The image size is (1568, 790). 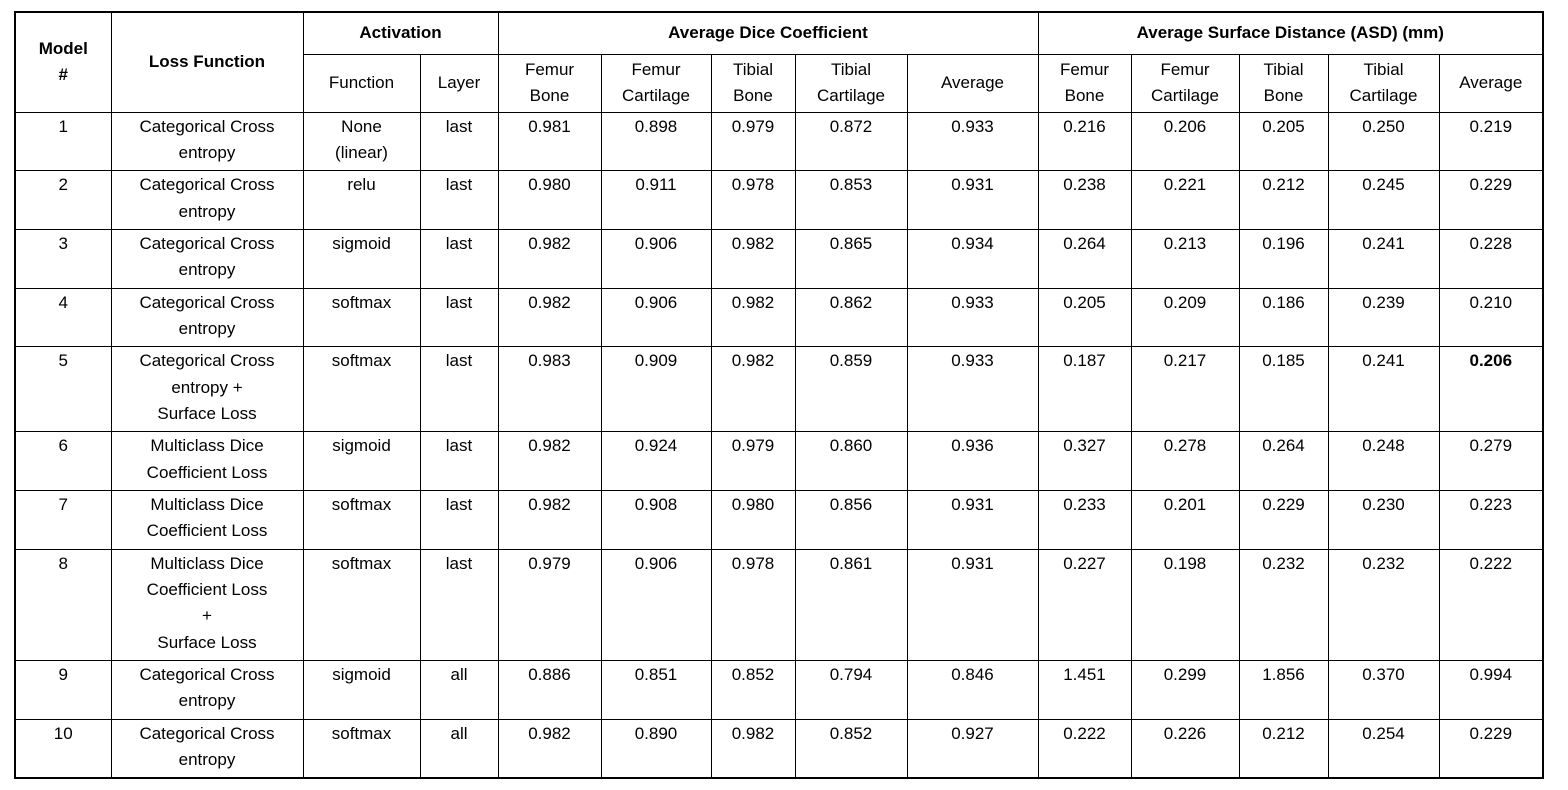 What do you see at coordinates (1491, 519) in the screenshot?
I see `asd-average-cell: 0.223` at bounding box center [1491, 519].